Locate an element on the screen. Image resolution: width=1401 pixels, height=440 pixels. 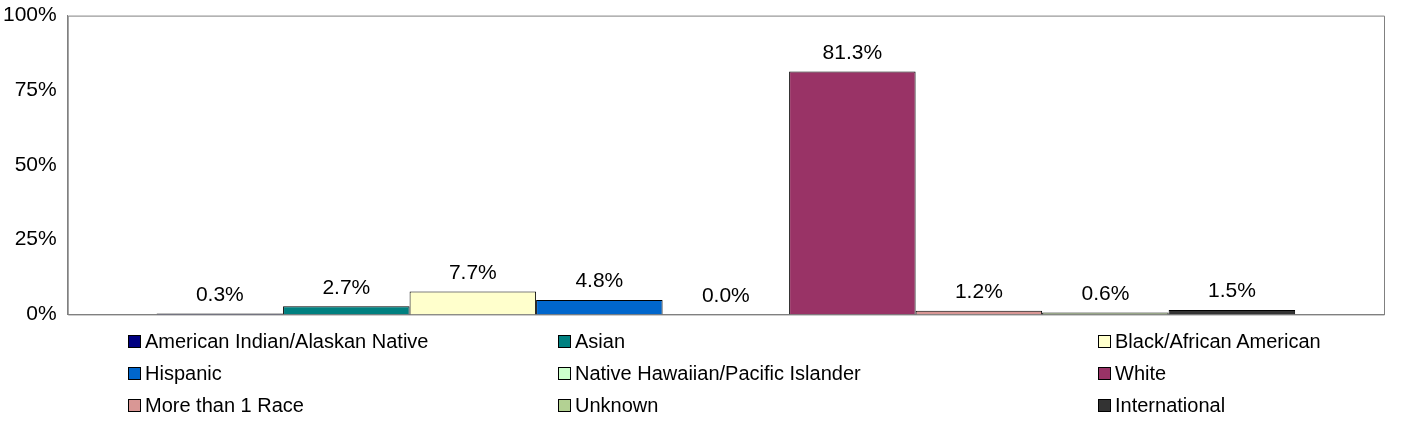
y-tick-label: 50% is located at coordinates (35, 163).